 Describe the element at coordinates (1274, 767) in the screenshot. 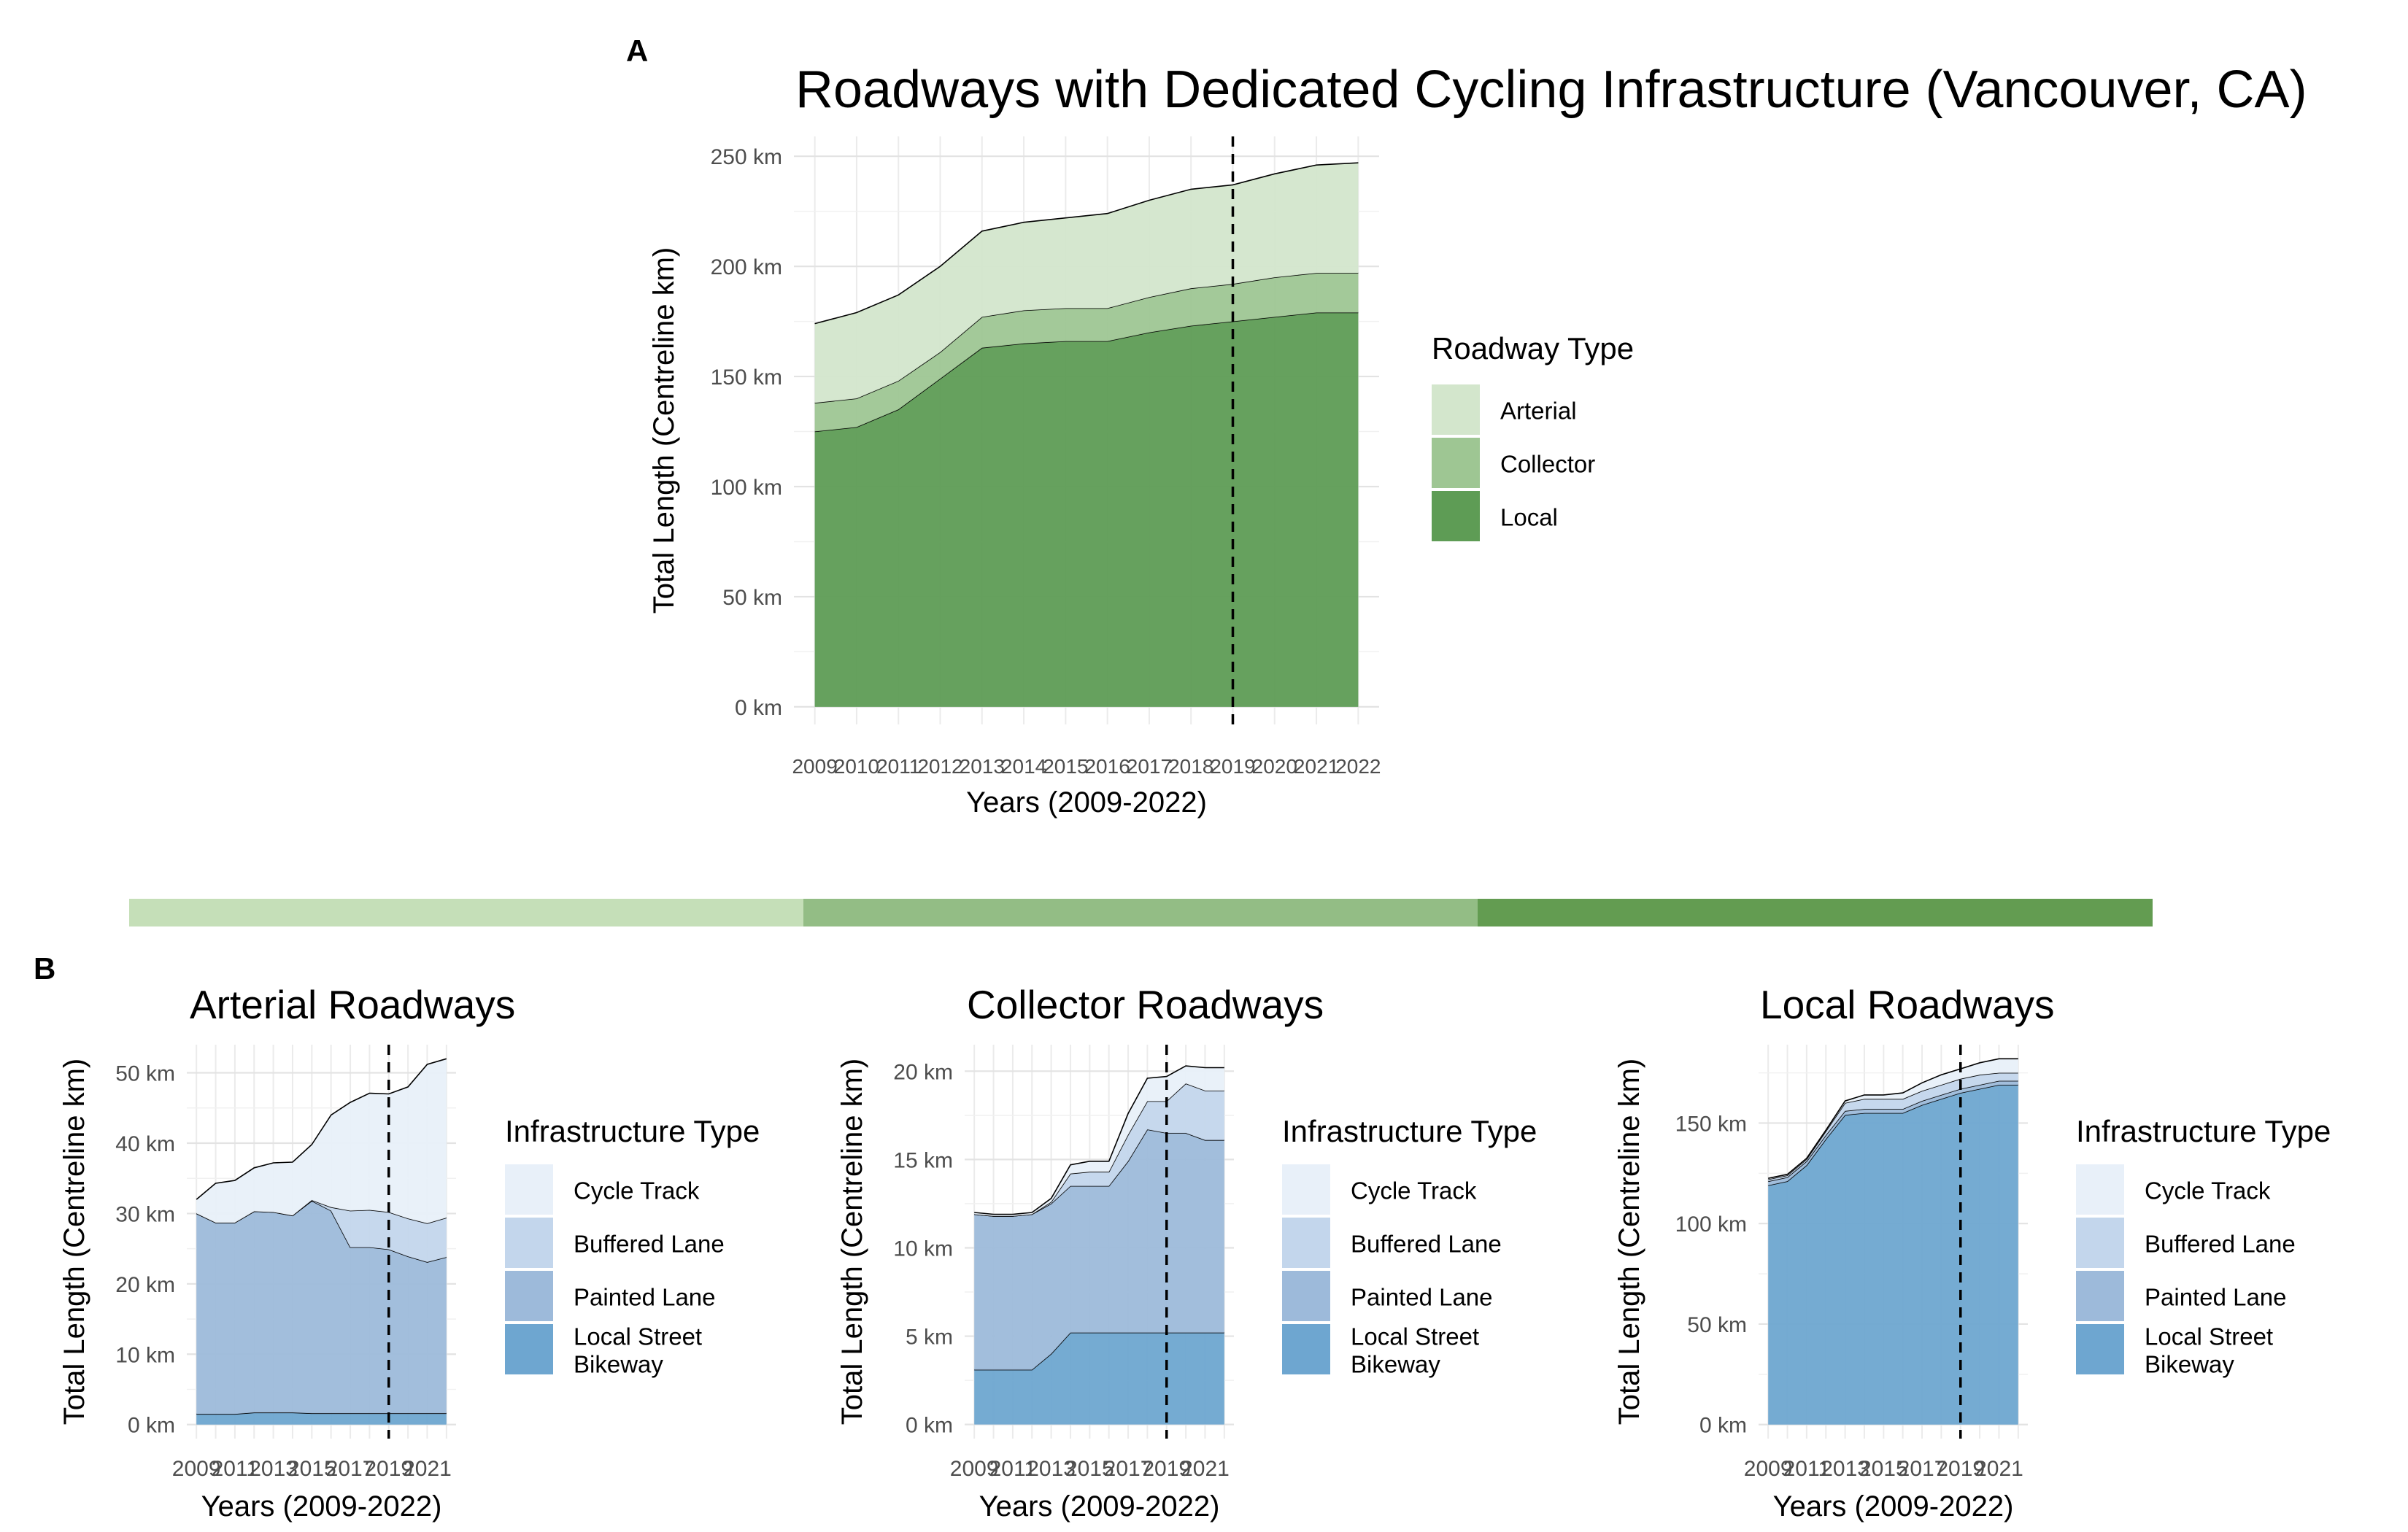

I see `x-tick-label: 2020` at that location.